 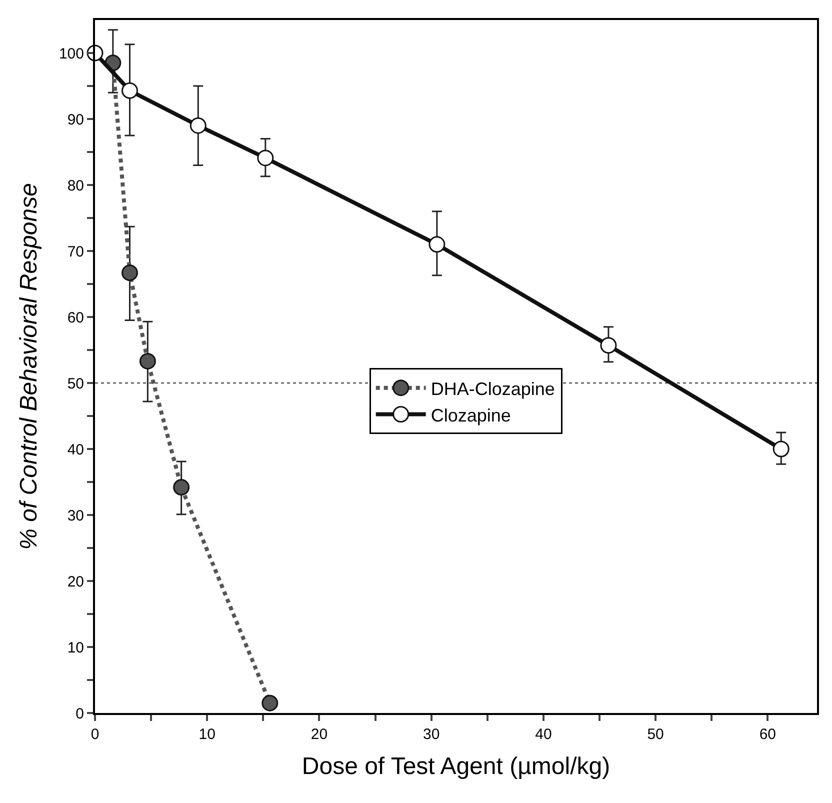 What do you see at coordinates (75, 647) in the screenshot?
I see `y-tick-label: 10` at bounding box center [75, 647].